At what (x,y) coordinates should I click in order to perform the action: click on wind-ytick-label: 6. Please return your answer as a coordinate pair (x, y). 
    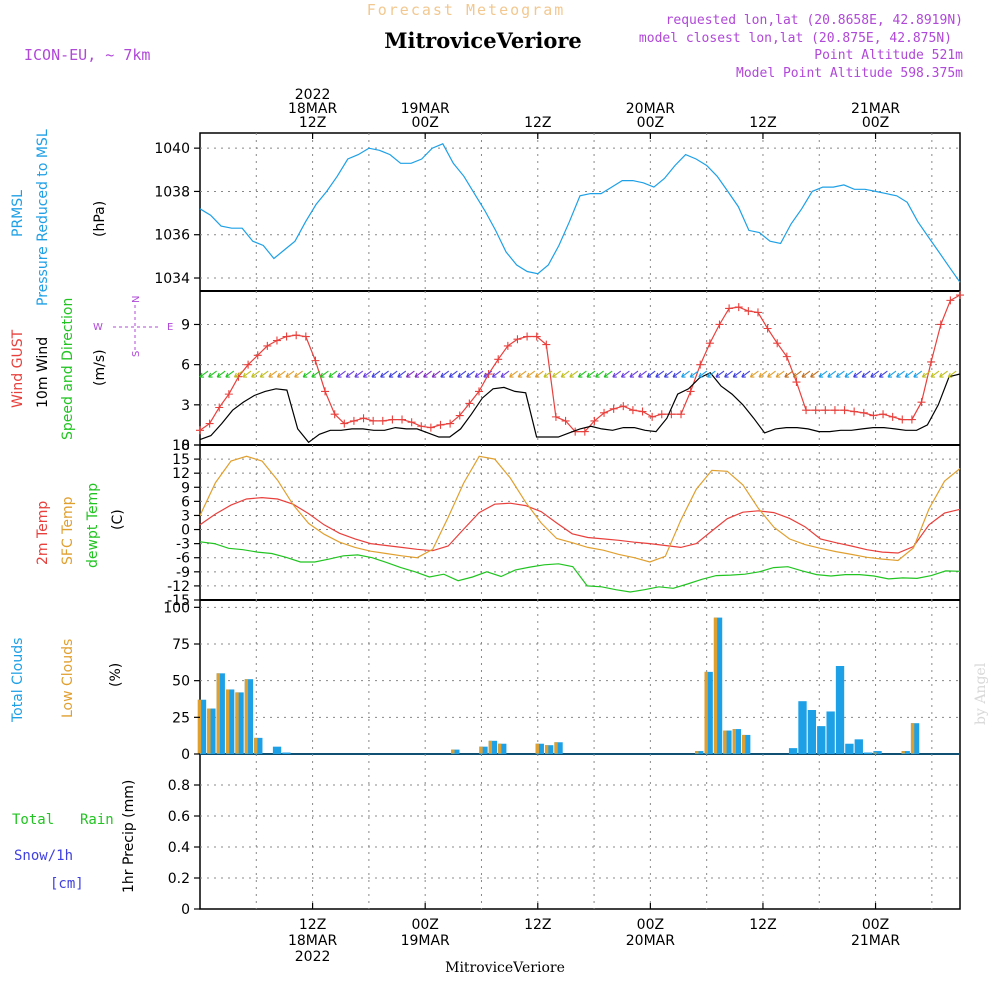
    Looking at the image, I should click on (185, 366).